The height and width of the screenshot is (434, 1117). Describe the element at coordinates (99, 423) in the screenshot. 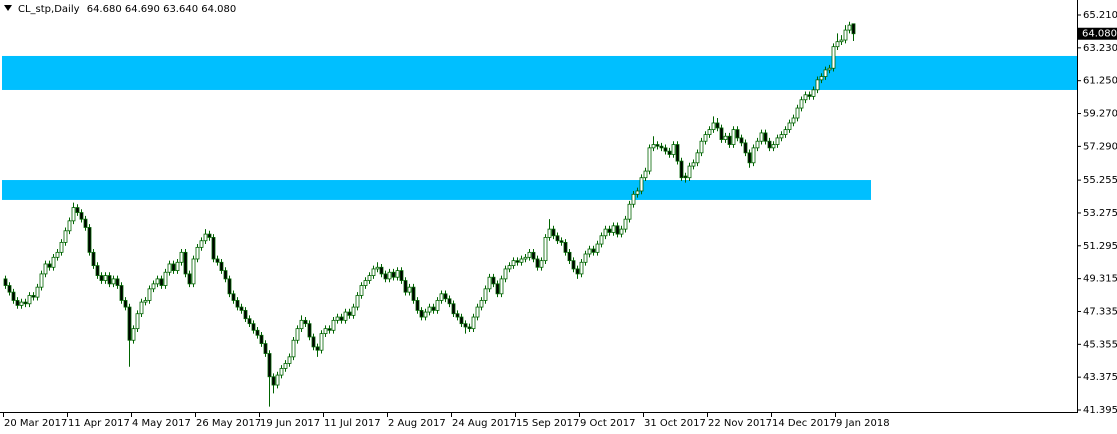

I see `x-tick-label: 11 Apr 2017` at that location.